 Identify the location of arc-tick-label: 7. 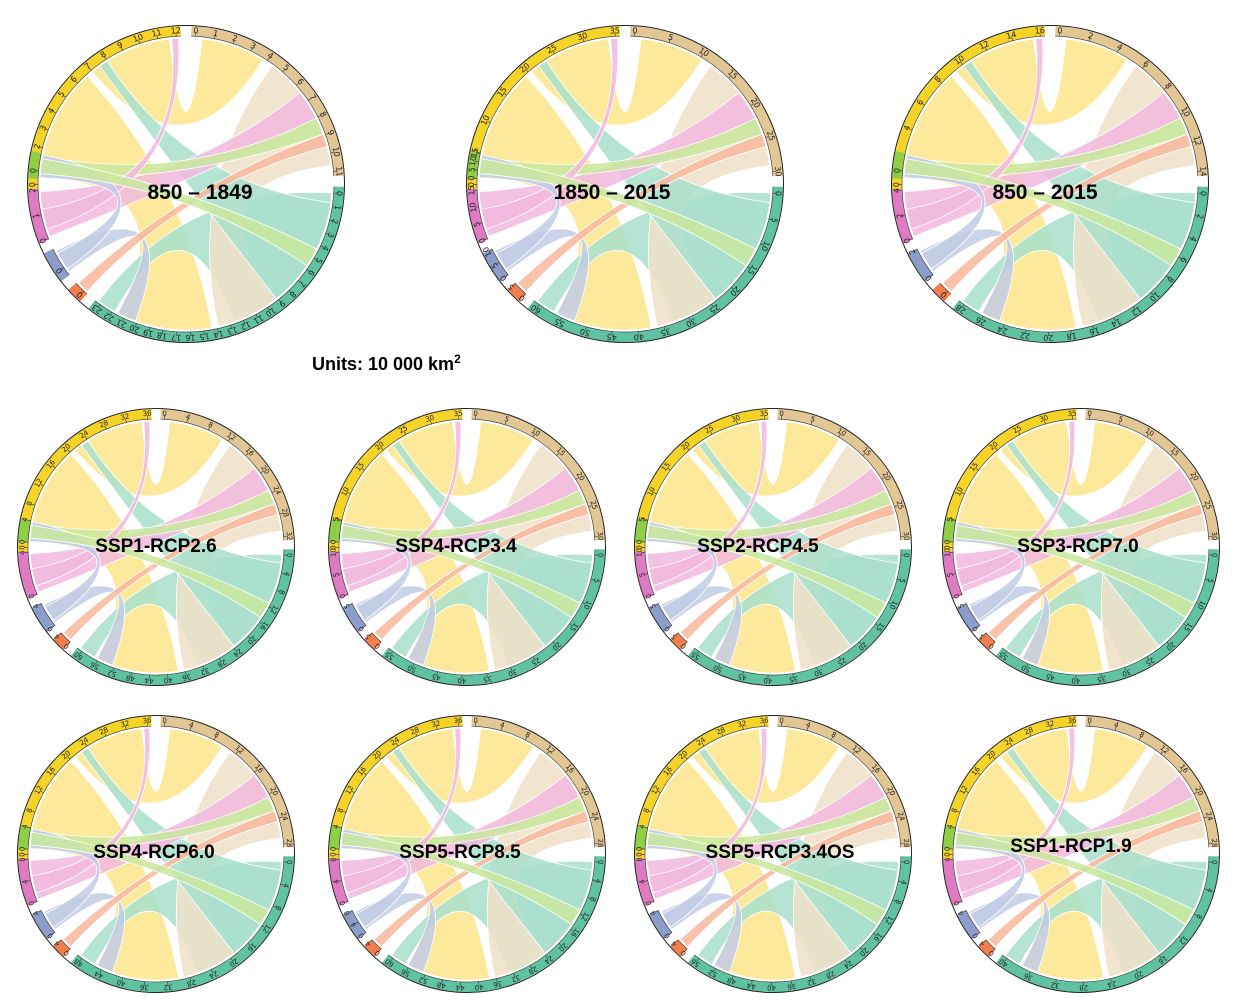
(88, 66).